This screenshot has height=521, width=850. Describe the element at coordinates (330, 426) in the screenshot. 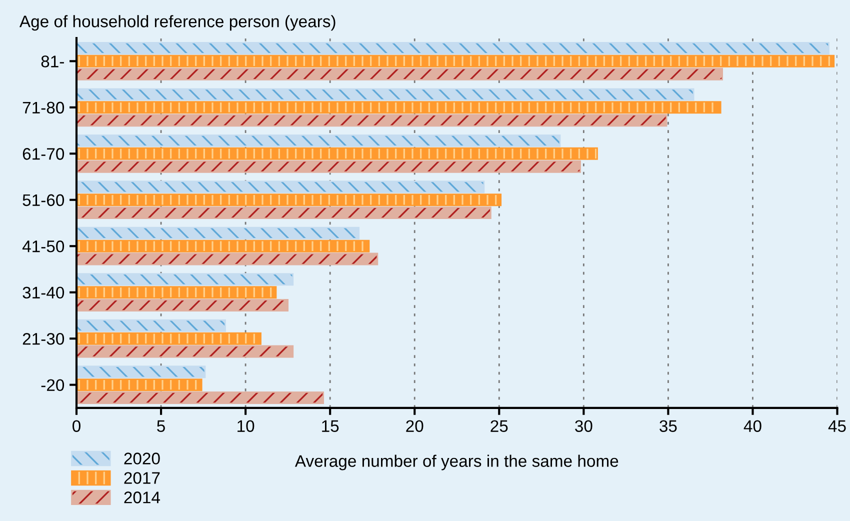

I see `x-tick-label: 15` at that location.